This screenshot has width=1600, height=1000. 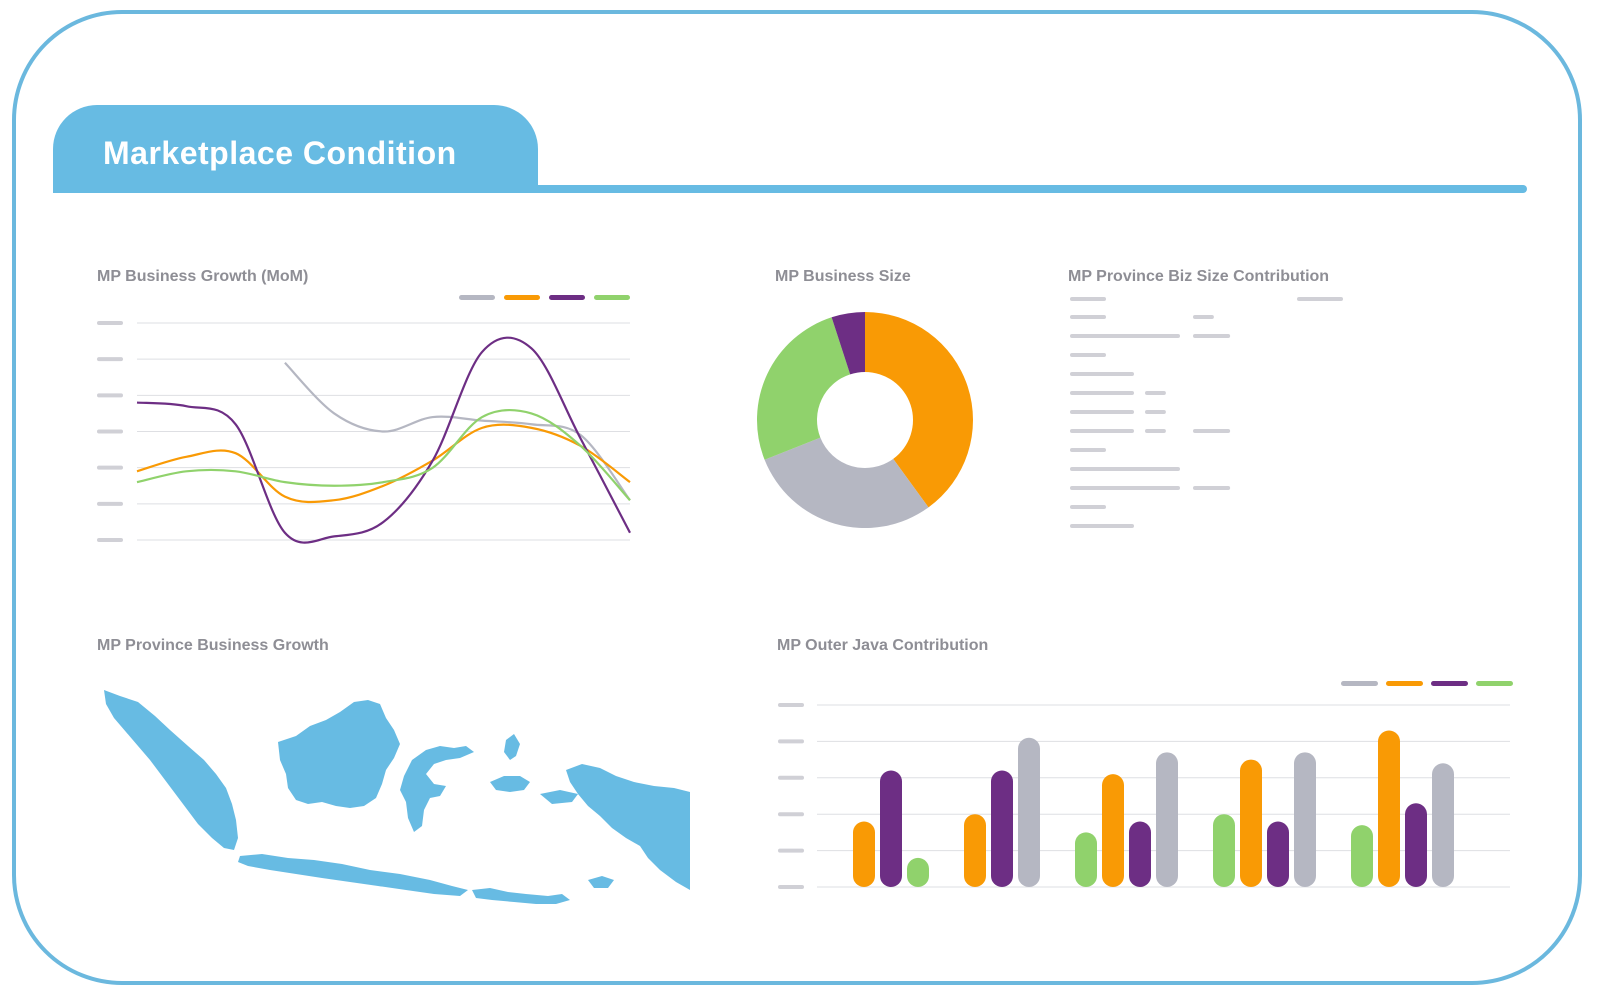 I want to click on map-island-papua, so click(x=628, y=827).